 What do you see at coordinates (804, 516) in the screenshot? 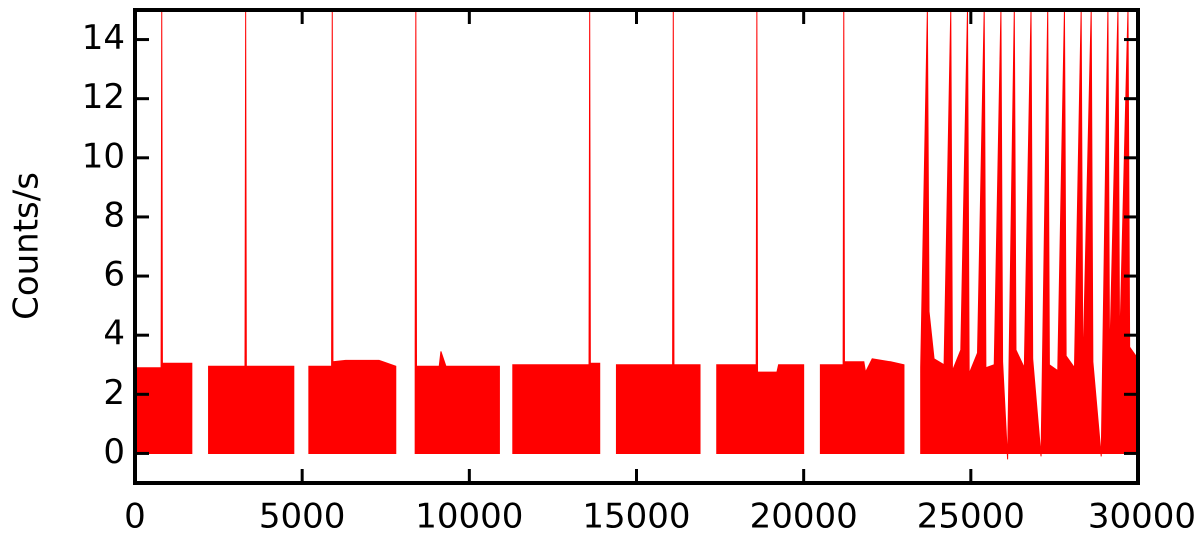
I see `x-tick-label: 20000` at bounding box center [804, 516].